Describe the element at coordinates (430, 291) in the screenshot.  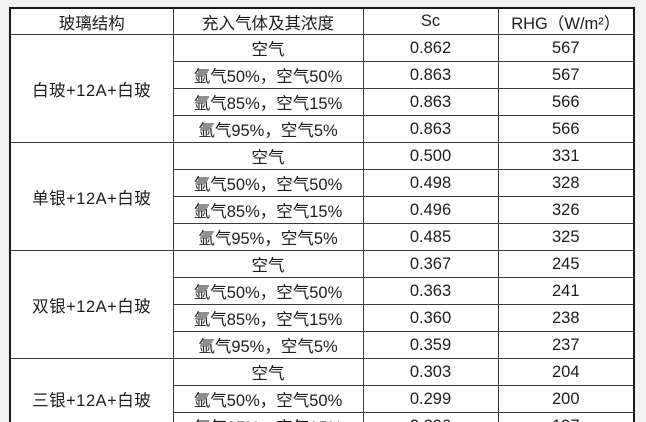
I see `cell-sc: 0.363` at that location.